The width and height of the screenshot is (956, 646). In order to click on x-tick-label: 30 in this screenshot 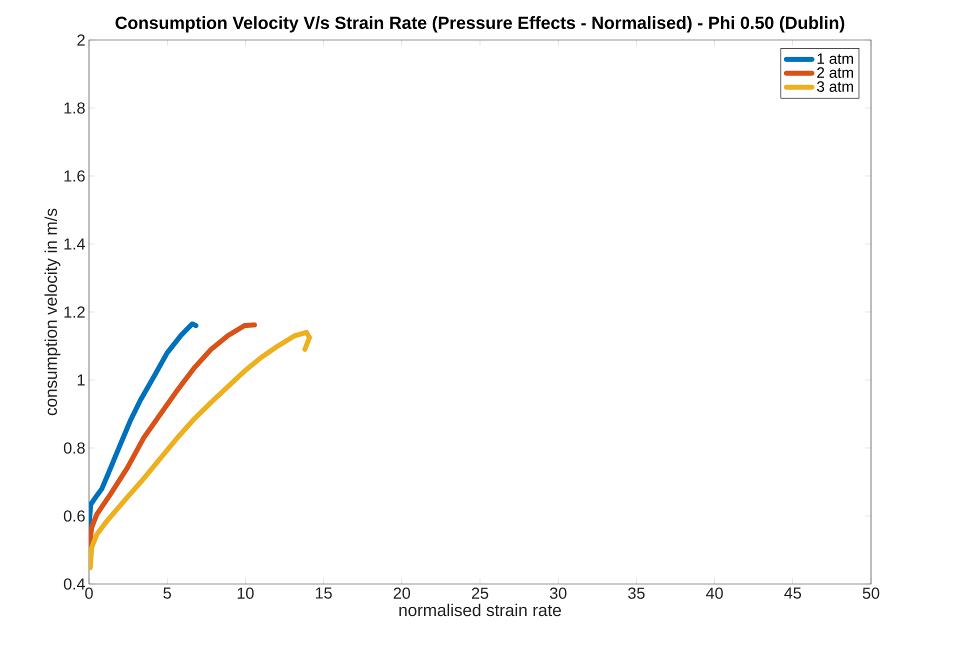, I will do `click(558, 593)`.